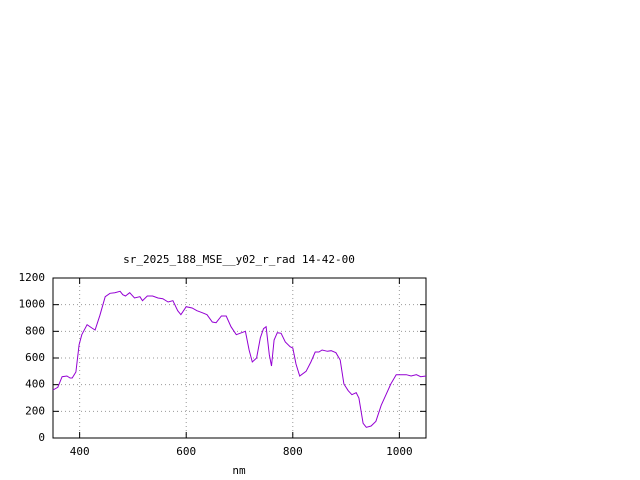 This screenshot has width=640, height=480. What do you see at coordinates (32, 277) in the screenshot?
I see `y-tick-label: 1200` at bounding box center [32, 277].